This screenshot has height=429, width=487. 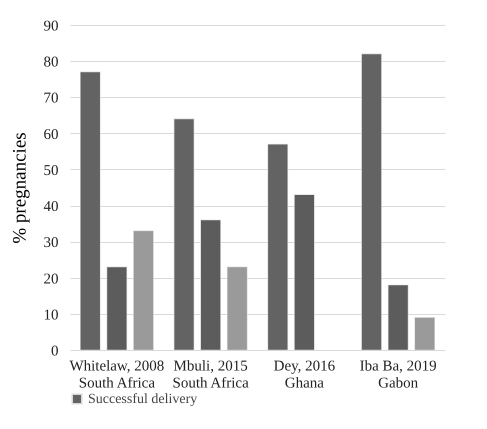 What do you see at coordinates (211, 375) in the screenshot?
I see `x-tick-label: Mbuli, 2015 South Africa` at bounding box center [211, 375].